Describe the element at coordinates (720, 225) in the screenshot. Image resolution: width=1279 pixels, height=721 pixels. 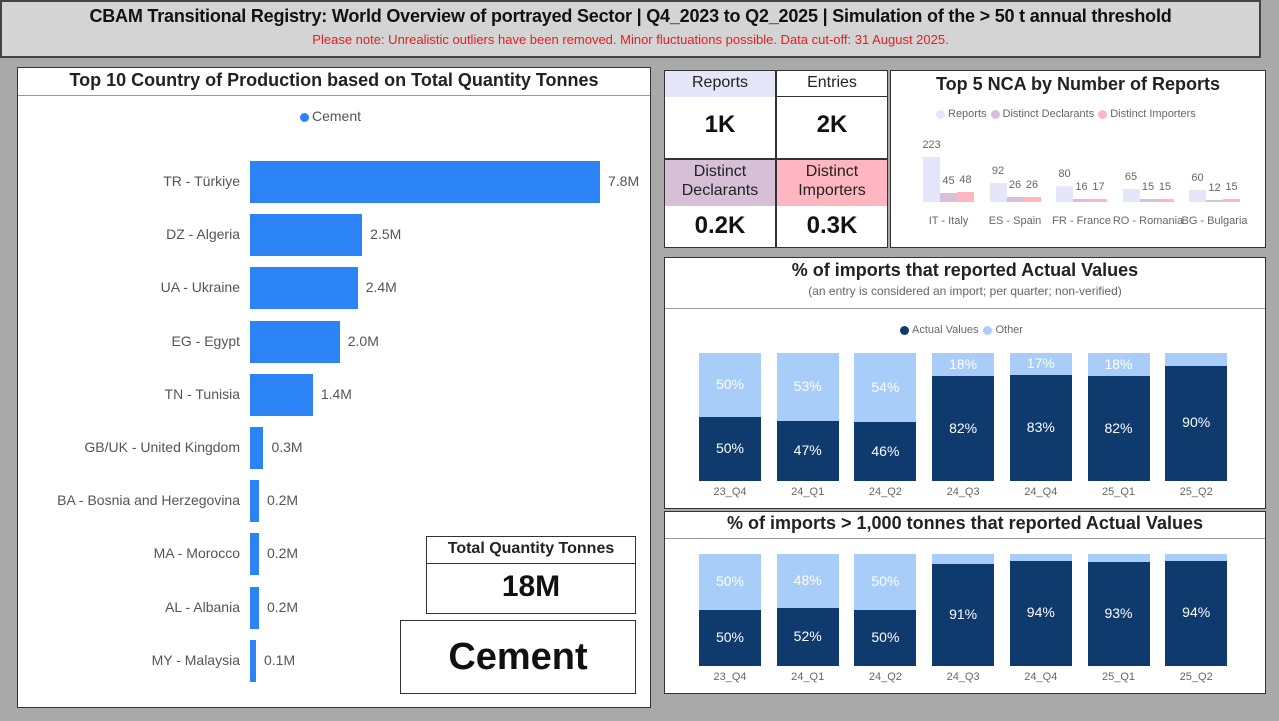
I see `declarants-value: 0.2K` at that location.